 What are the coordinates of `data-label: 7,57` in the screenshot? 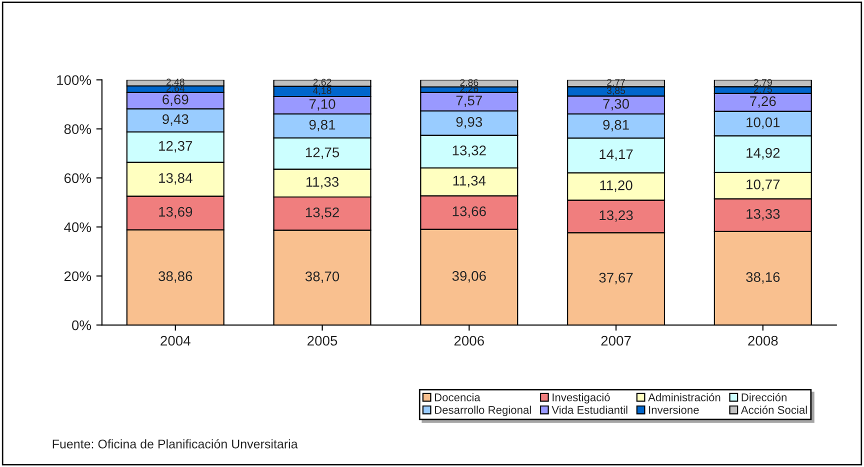 It's located at (469, 102).